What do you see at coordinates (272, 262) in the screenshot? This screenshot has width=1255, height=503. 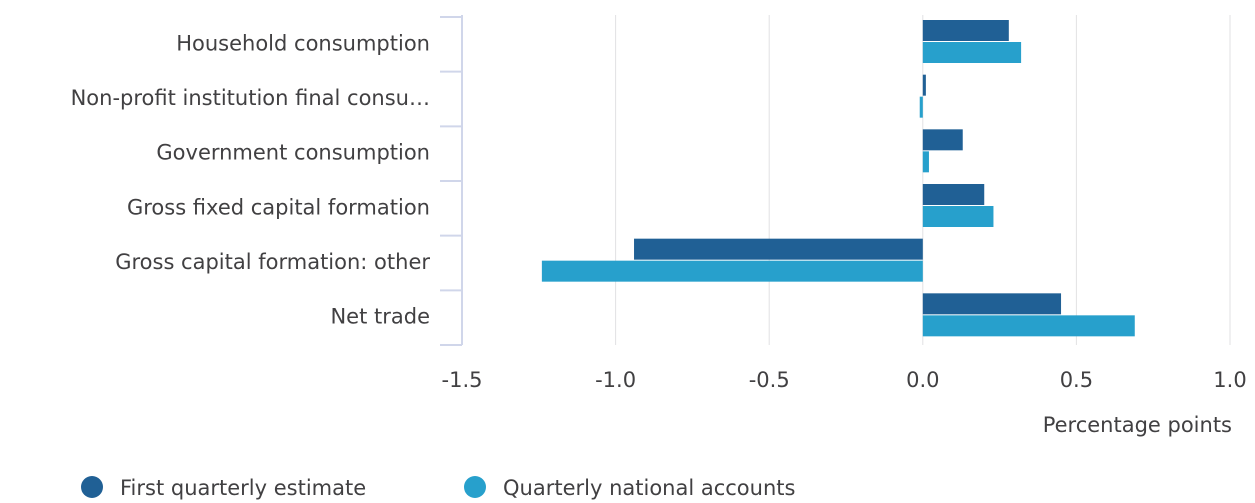 I see `y-tick-label: Gross capital formation: other` at bounding box center [272, 262].